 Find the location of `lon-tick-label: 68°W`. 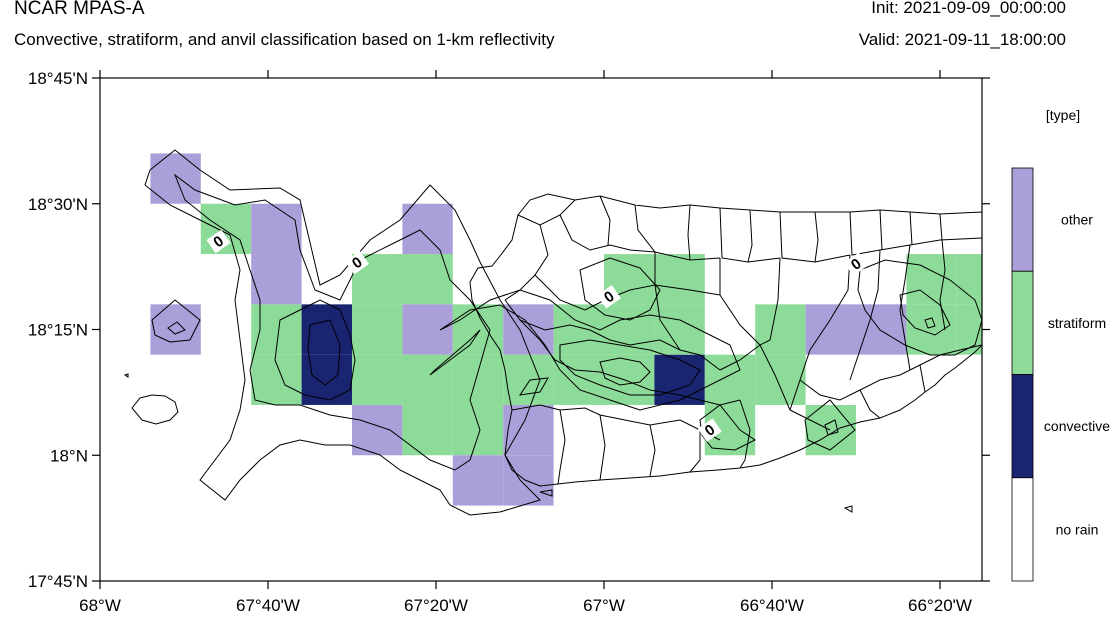

lon-tick-label: 68°W is located at coordinates (100, 605).